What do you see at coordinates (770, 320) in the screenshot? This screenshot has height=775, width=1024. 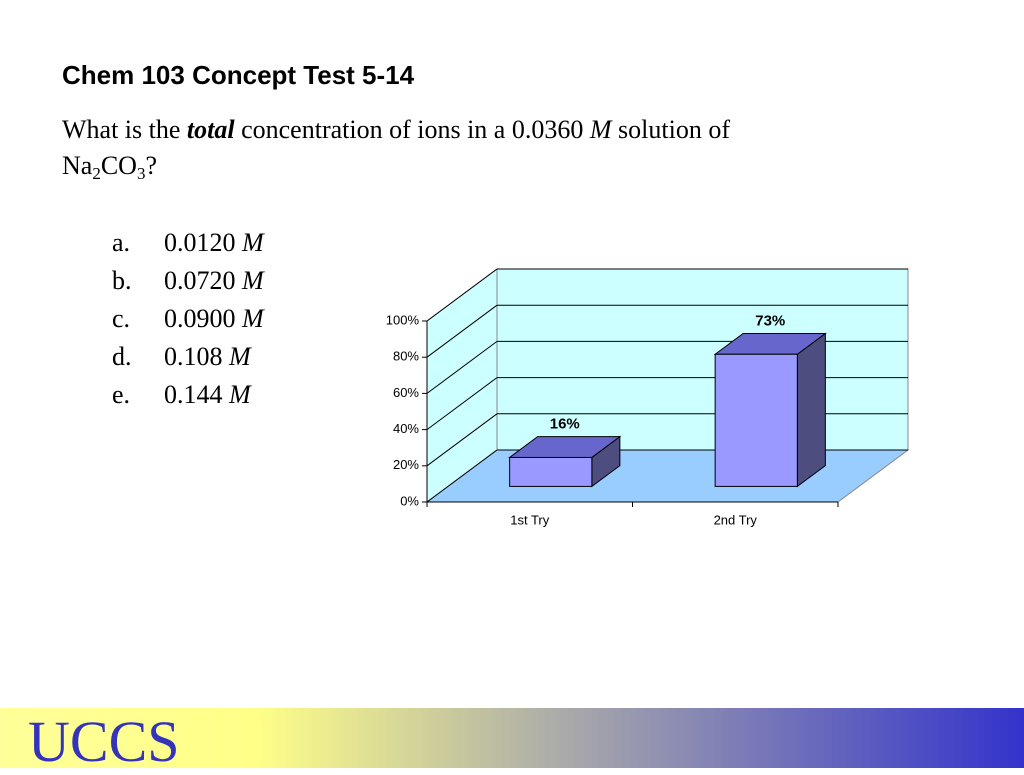 I see `value-label: 73%` at bounding box center [770, 320].